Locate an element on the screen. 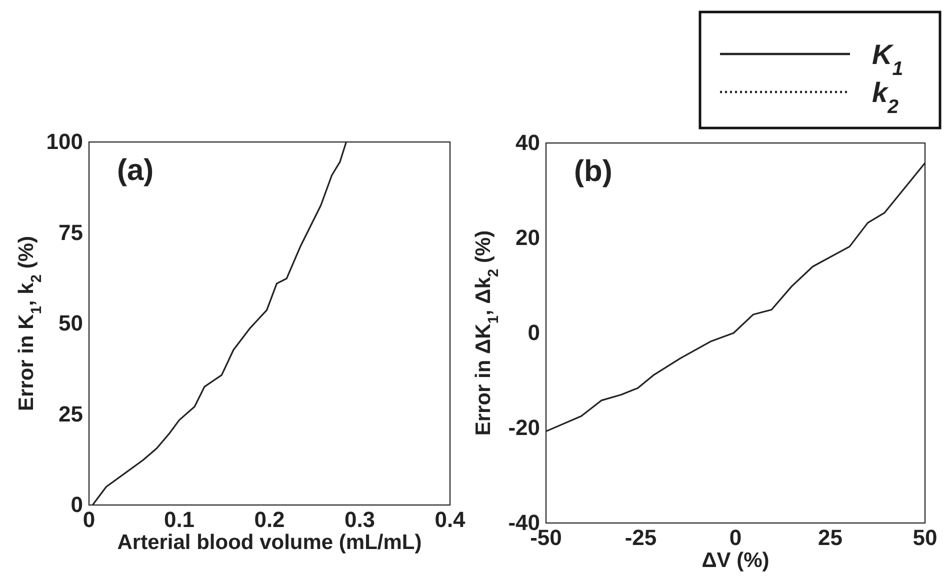 This screenshot has width=944, height=584. y-tick-label: 20 is located at coordinates (528, 237).